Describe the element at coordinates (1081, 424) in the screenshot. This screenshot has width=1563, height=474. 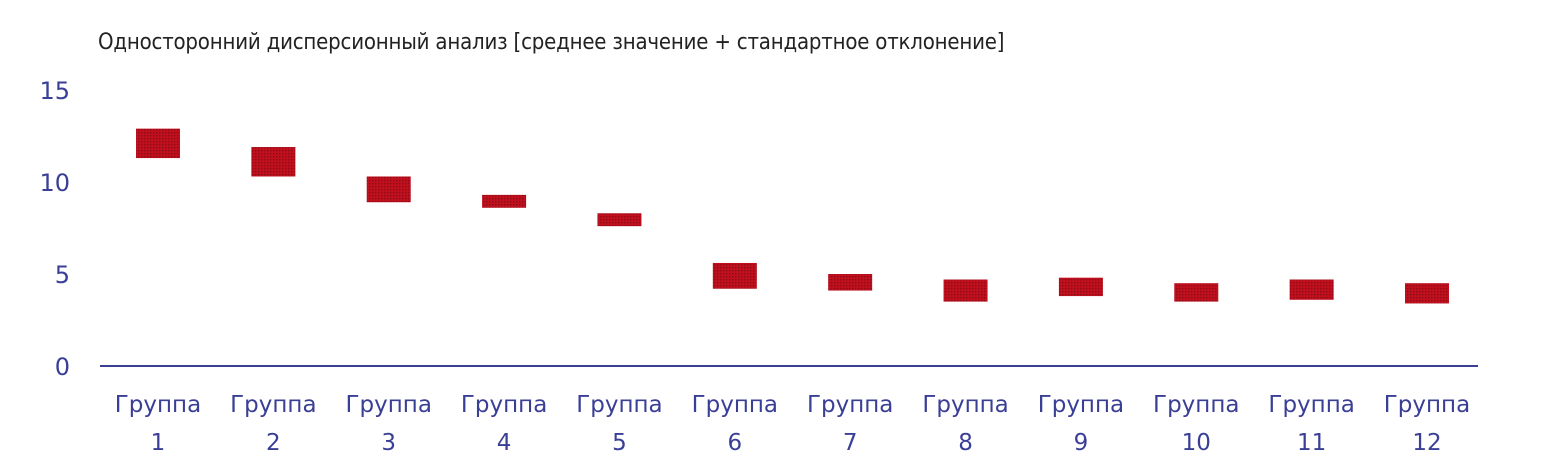
I see `x-tick-label: Группа 9` at that location.